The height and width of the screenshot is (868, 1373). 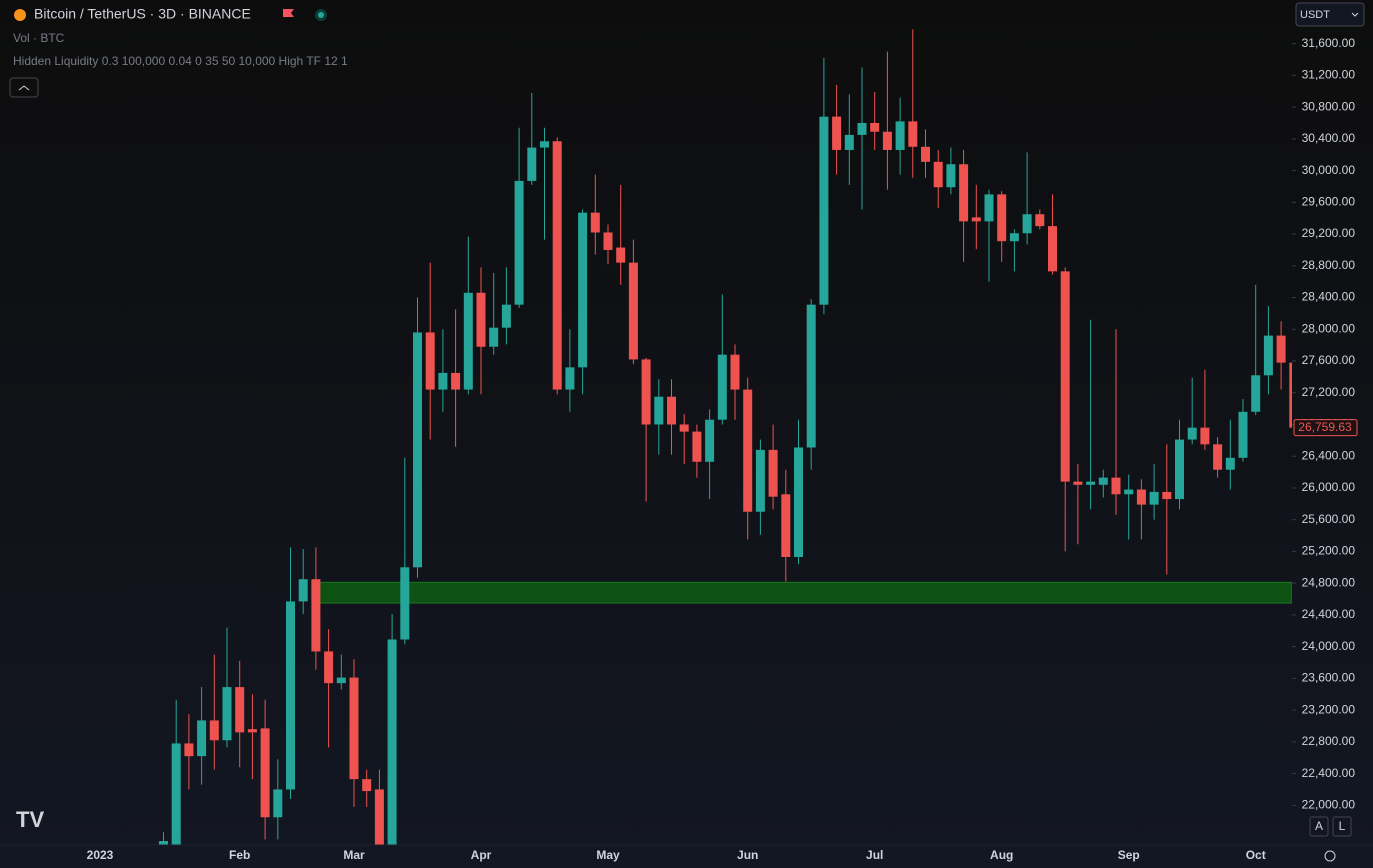 What do you see at coordinates (747, 855) in the screenshot?
I see `x-tick-label: Jun` at bounding box center [747, 855].